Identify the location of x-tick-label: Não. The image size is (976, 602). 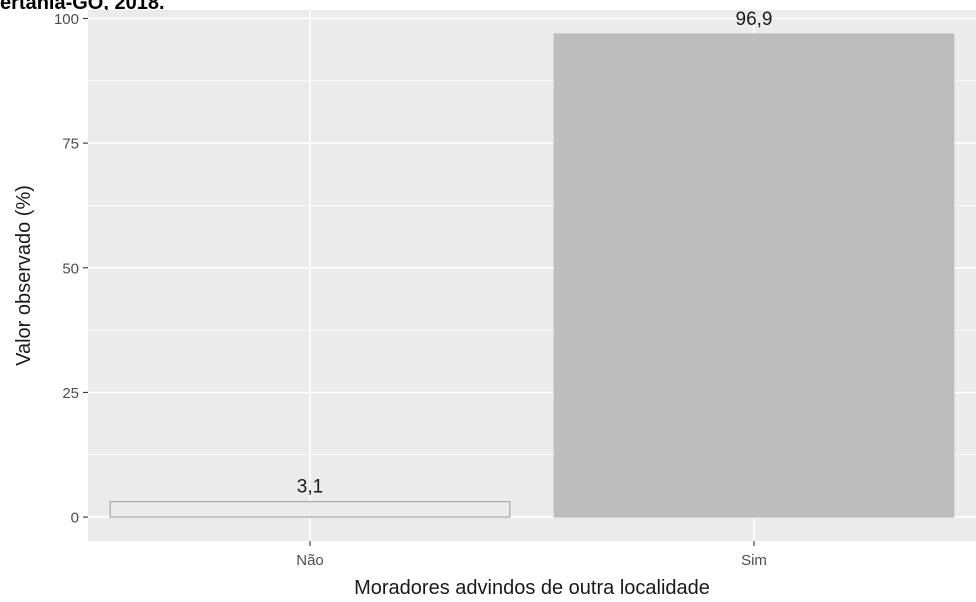
(310, 560).